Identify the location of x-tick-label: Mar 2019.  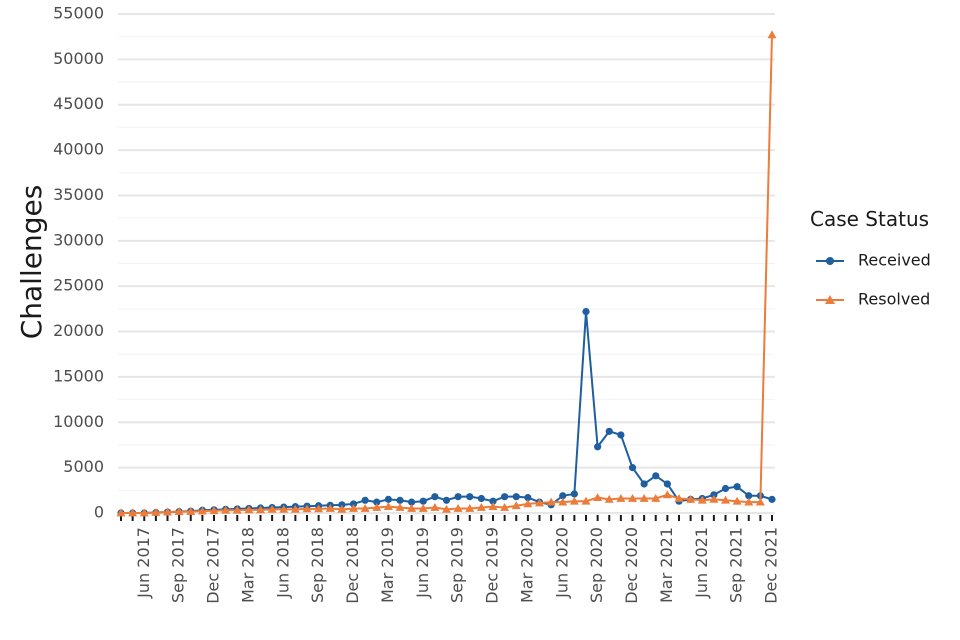
(387, 565).